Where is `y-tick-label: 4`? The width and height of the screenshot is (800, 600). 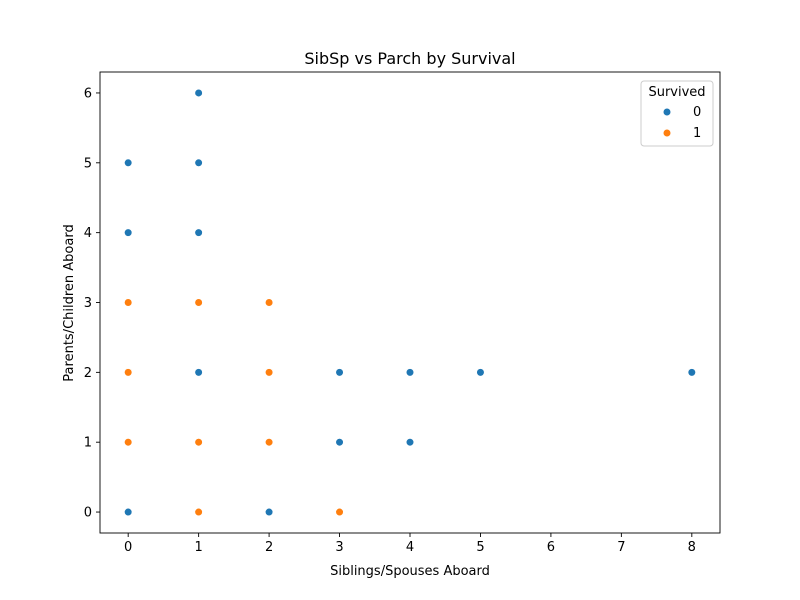
y-tick-label: 4 is located at coordinates (88, 233).